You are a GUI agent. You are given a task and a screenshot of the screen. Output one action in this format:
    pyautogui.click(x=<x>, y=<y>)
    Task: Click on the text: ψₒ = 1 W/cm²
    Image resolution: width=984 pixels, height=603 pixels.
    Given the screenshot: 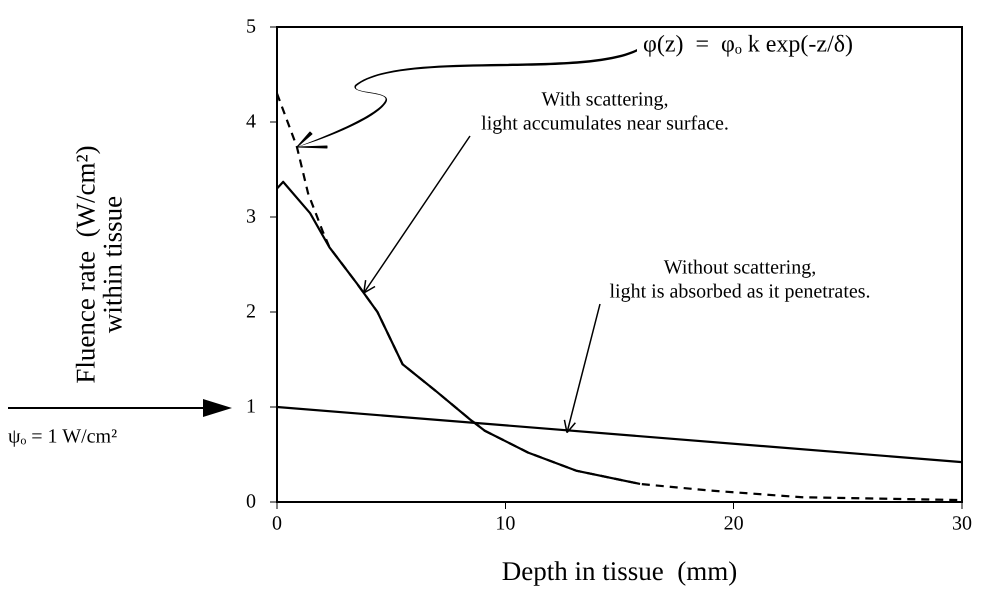 What is the action you would take?
    pyautogui.click(x=63, y=436)
    